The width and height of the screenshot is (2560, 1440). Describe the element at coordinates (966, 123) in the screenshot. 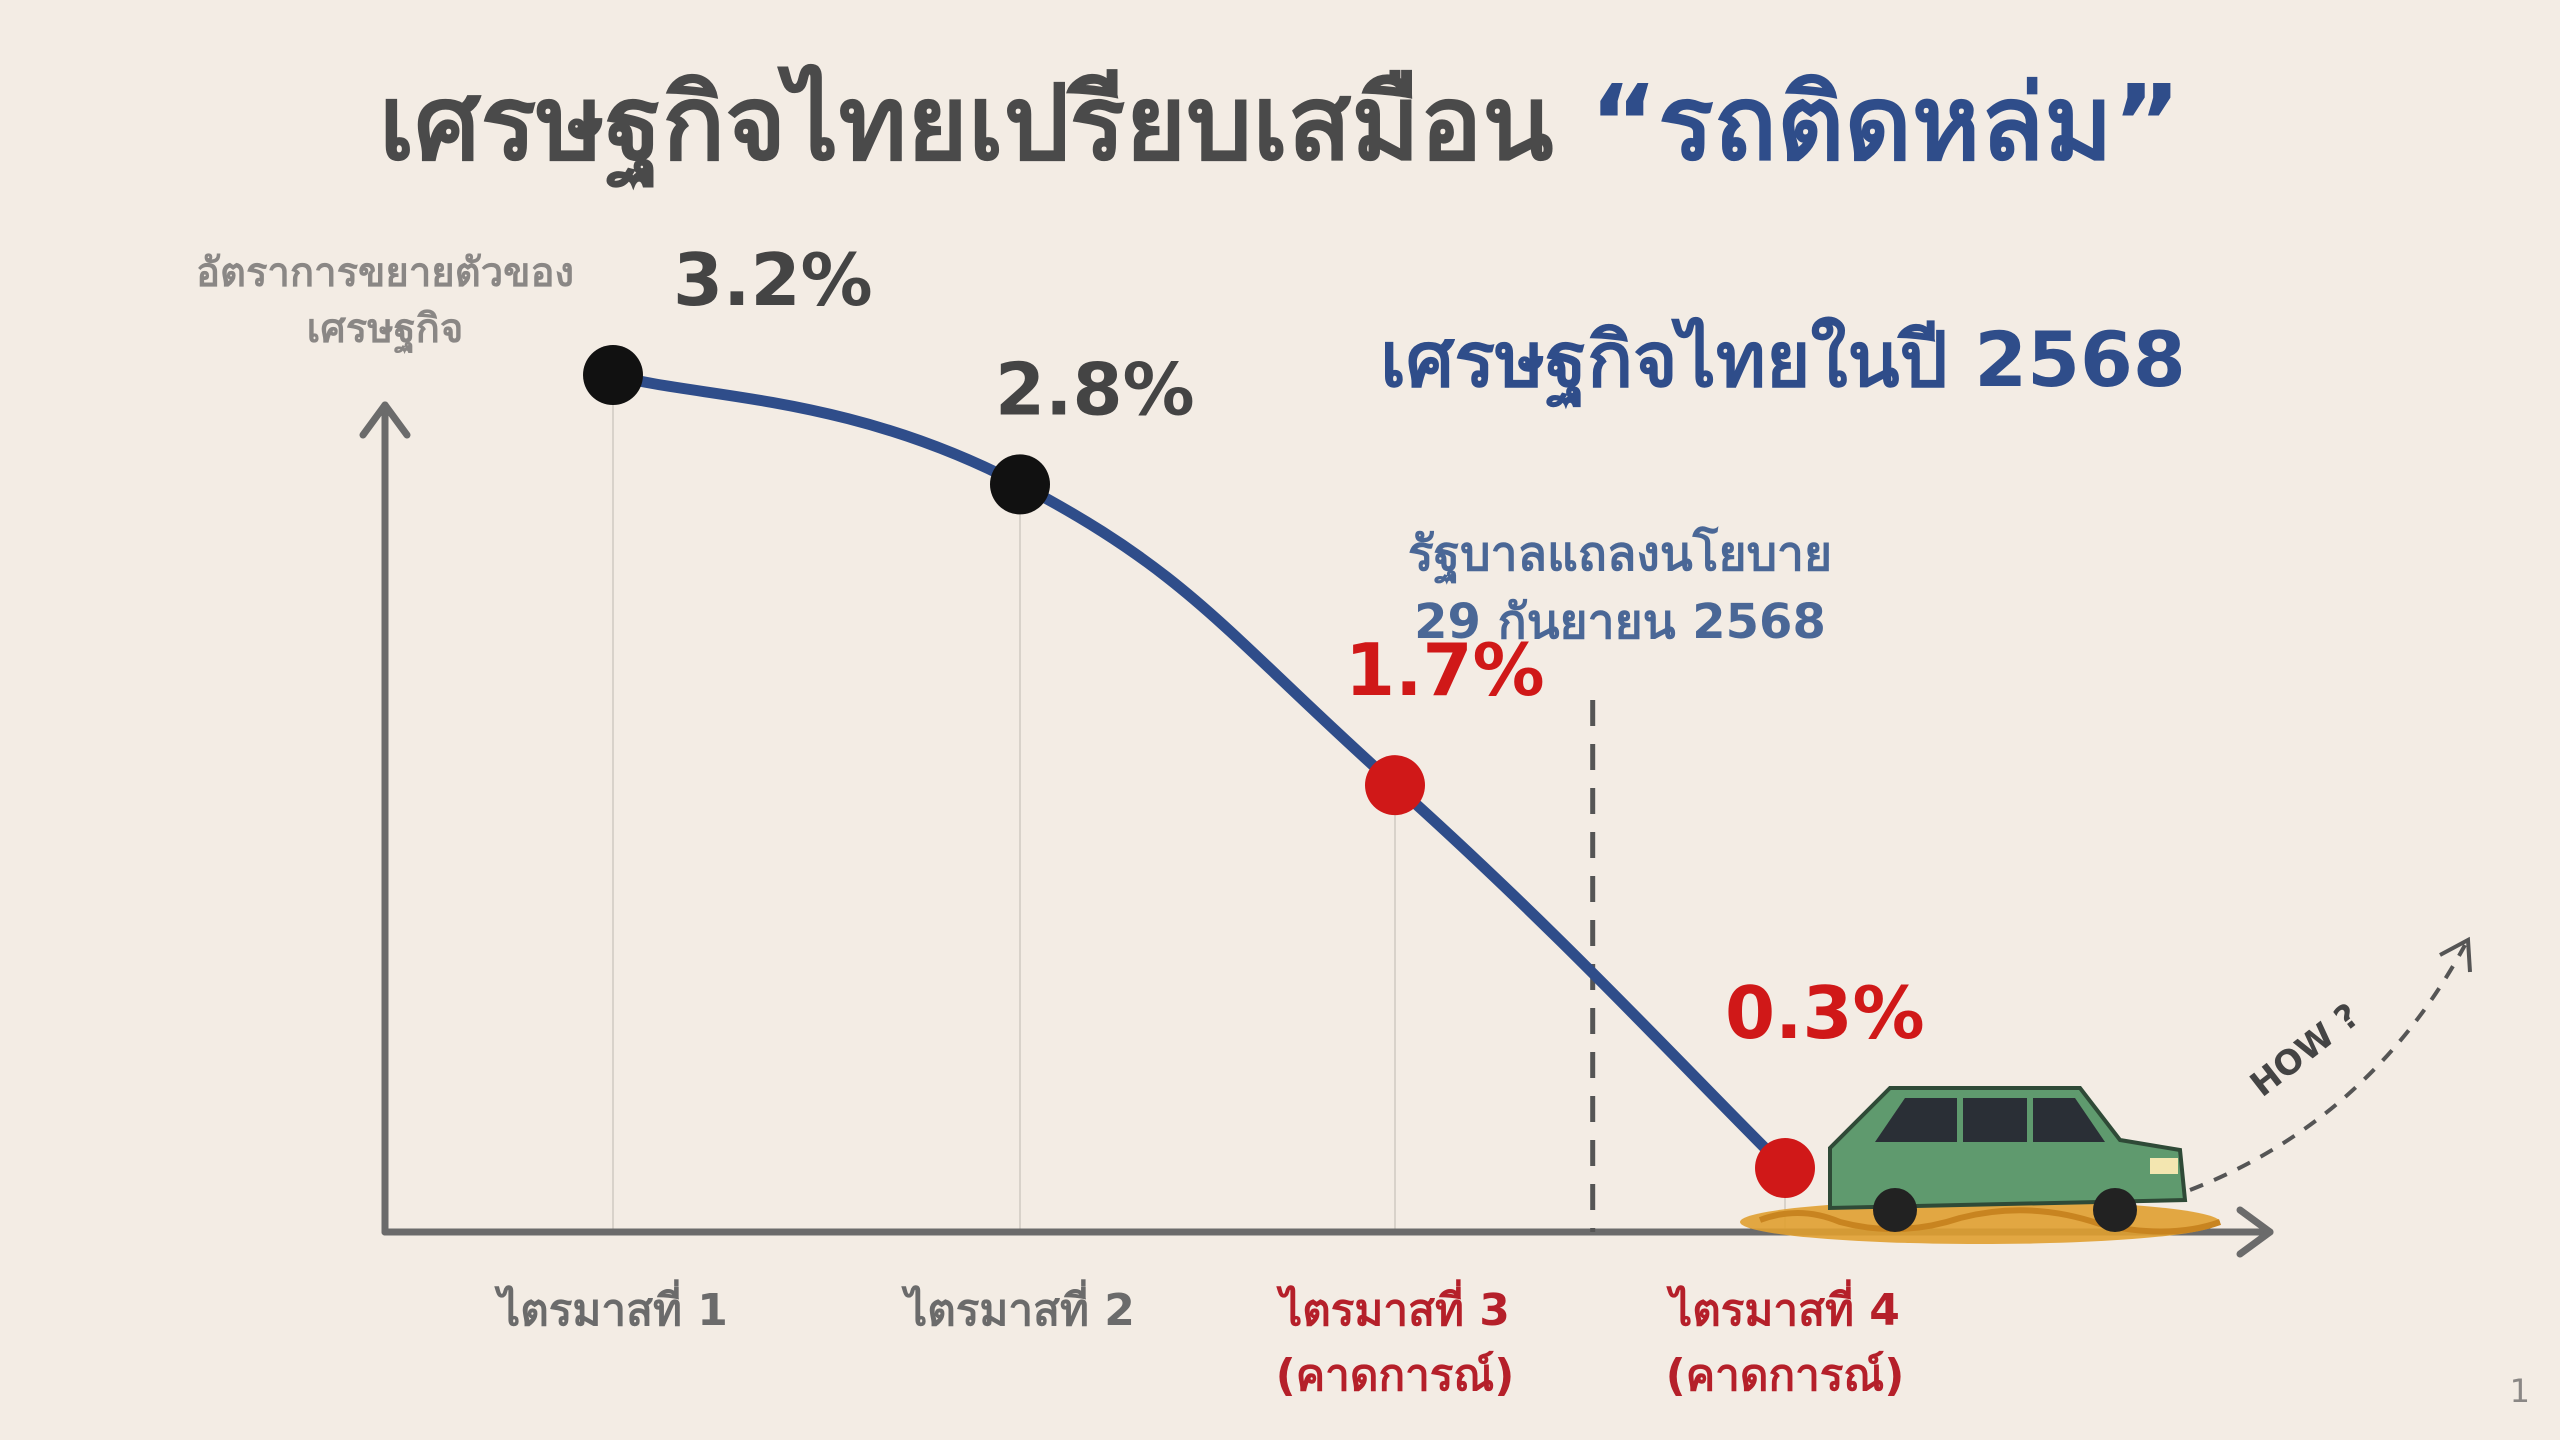

I see `title-main: เศรษฐกิจไทยเปรียบเสมือน` at that location.